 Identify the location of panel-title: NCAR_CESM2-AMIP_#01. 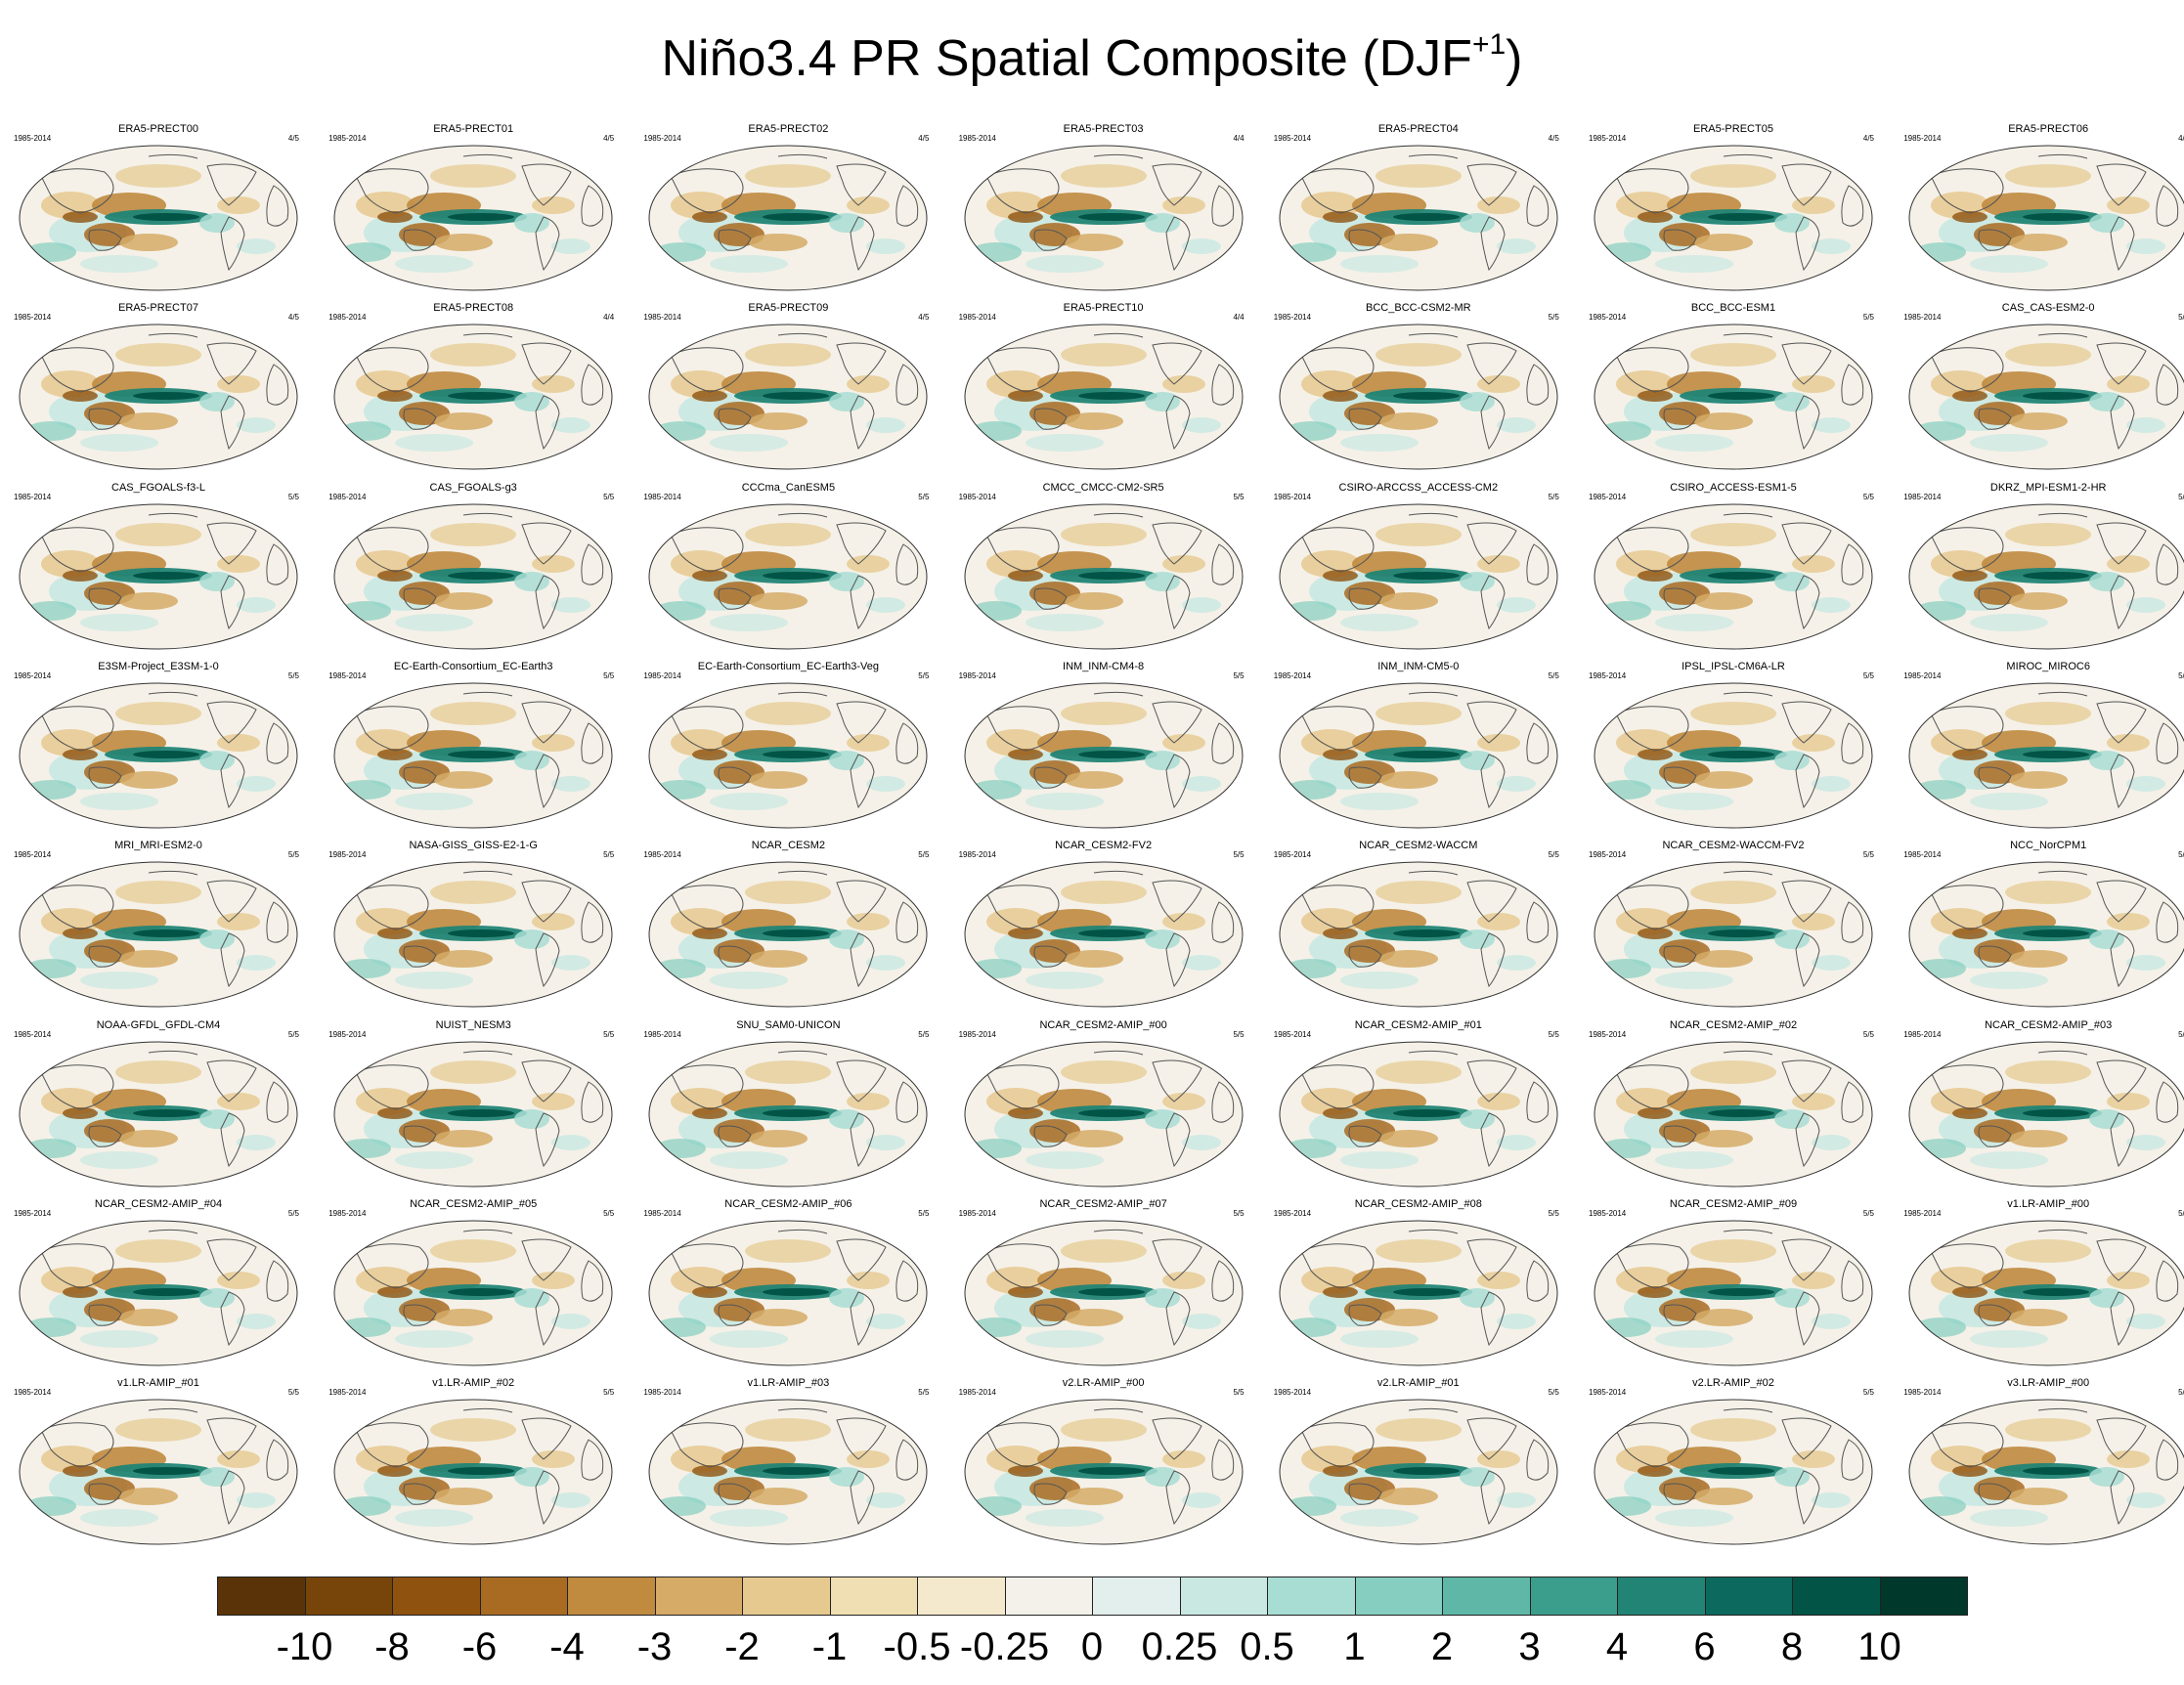
(1418, 1024).